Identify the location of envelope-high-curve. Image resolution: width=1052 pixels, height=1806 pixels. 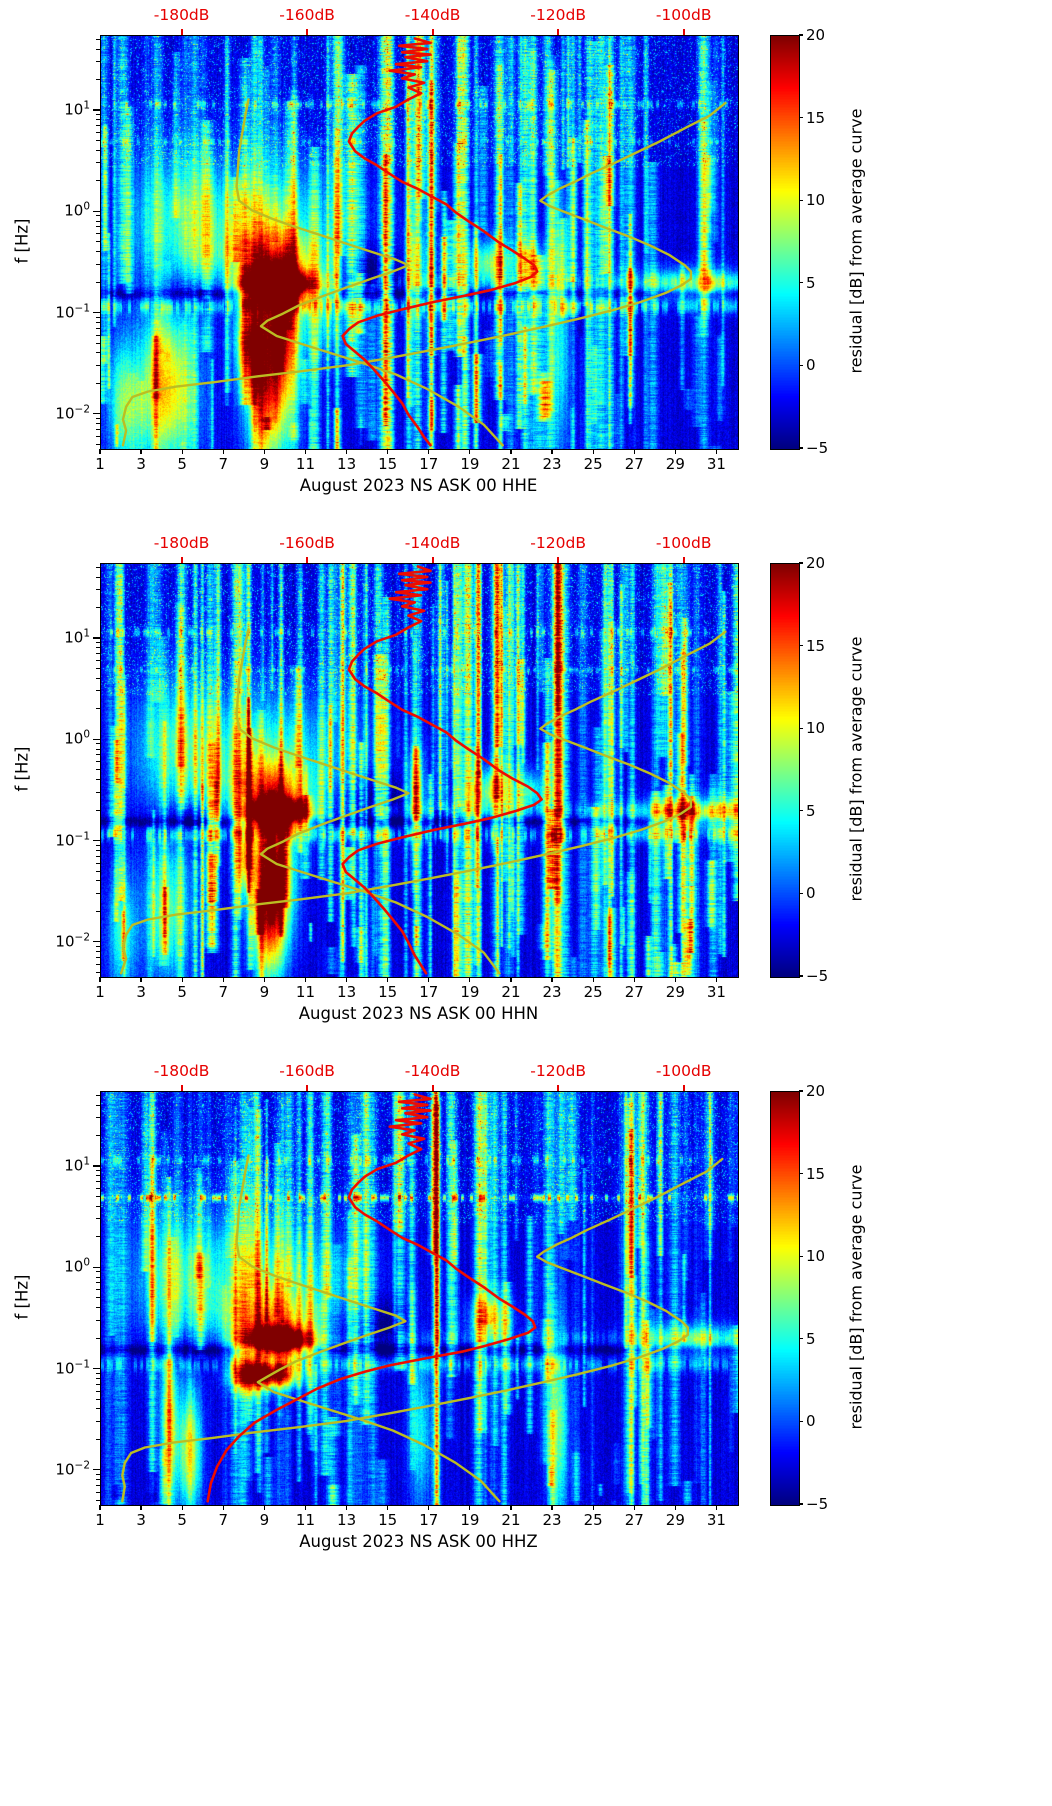
(423, 802).